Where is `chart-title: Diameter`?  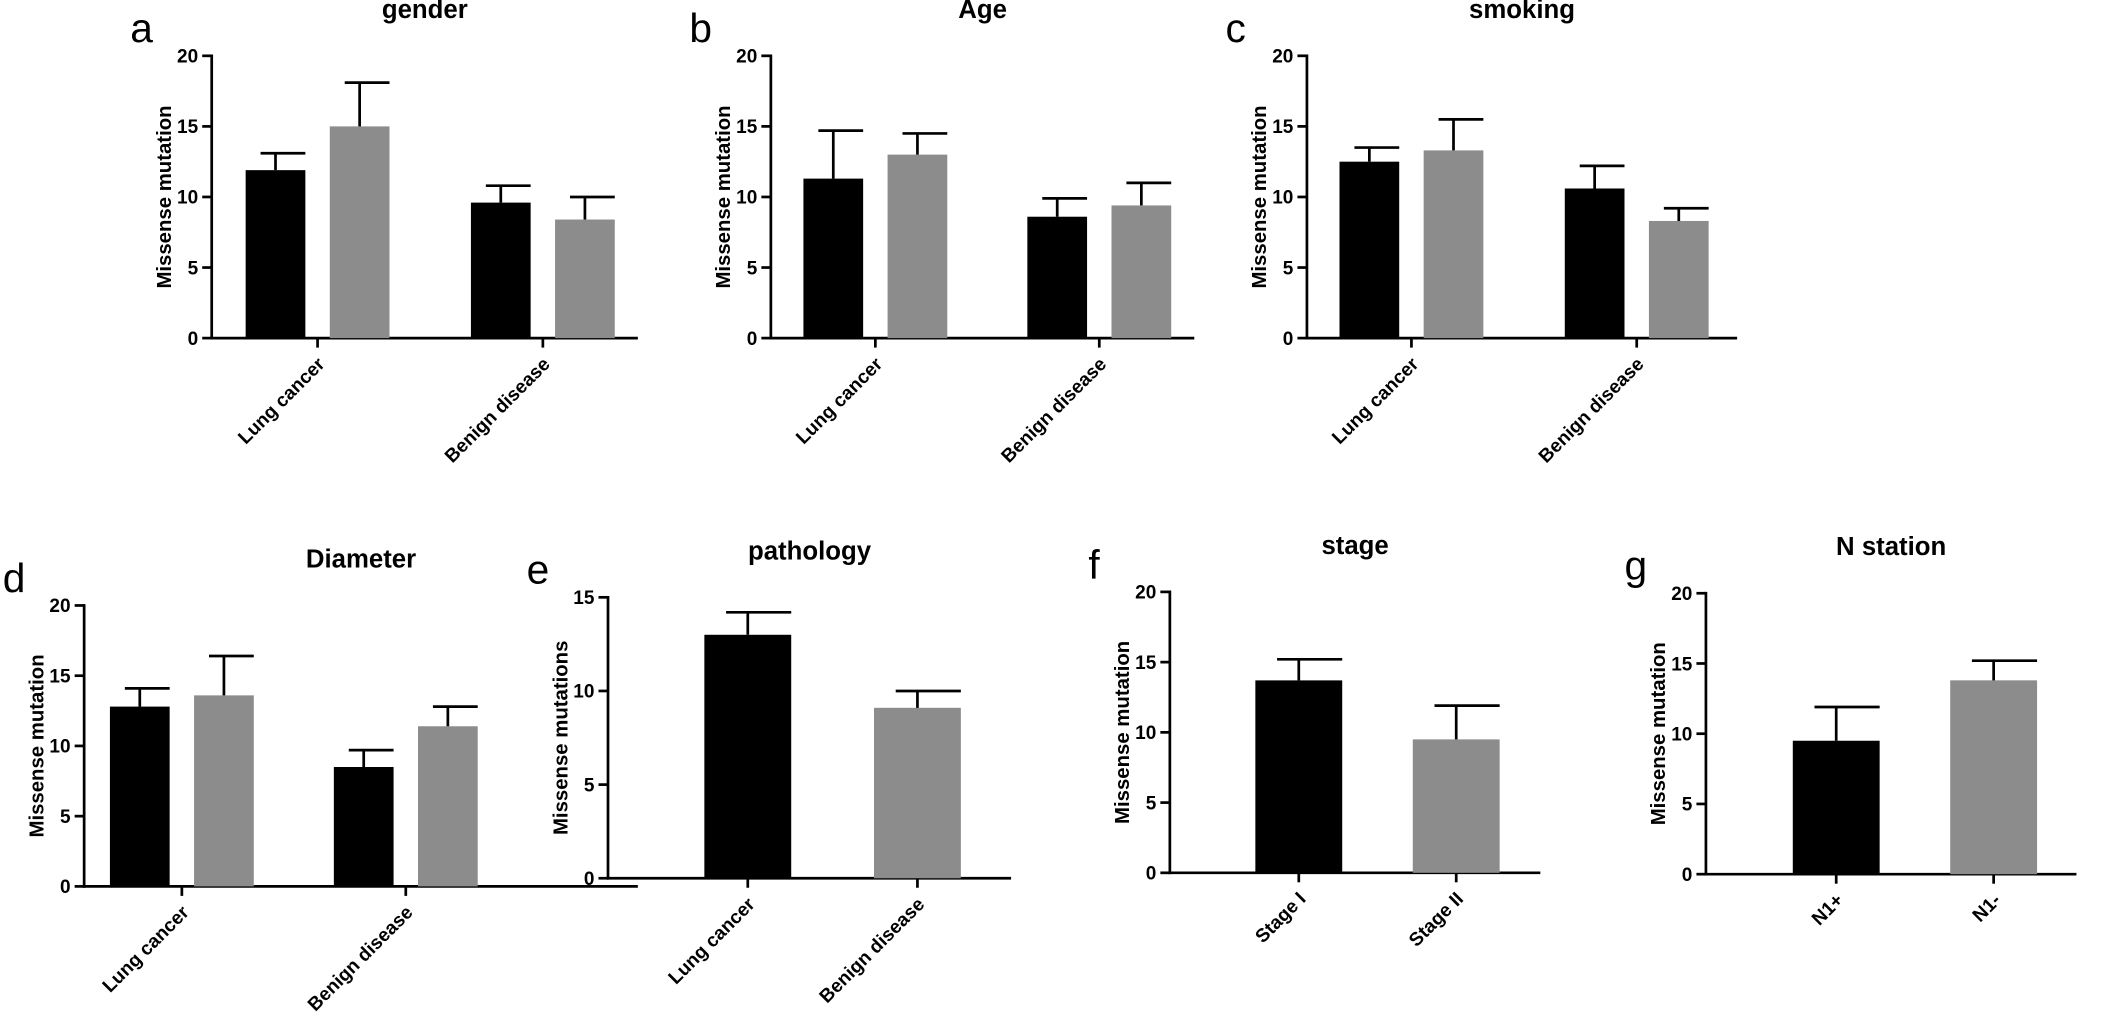 chart-title: Diameter is located at coordinates (361, 559).